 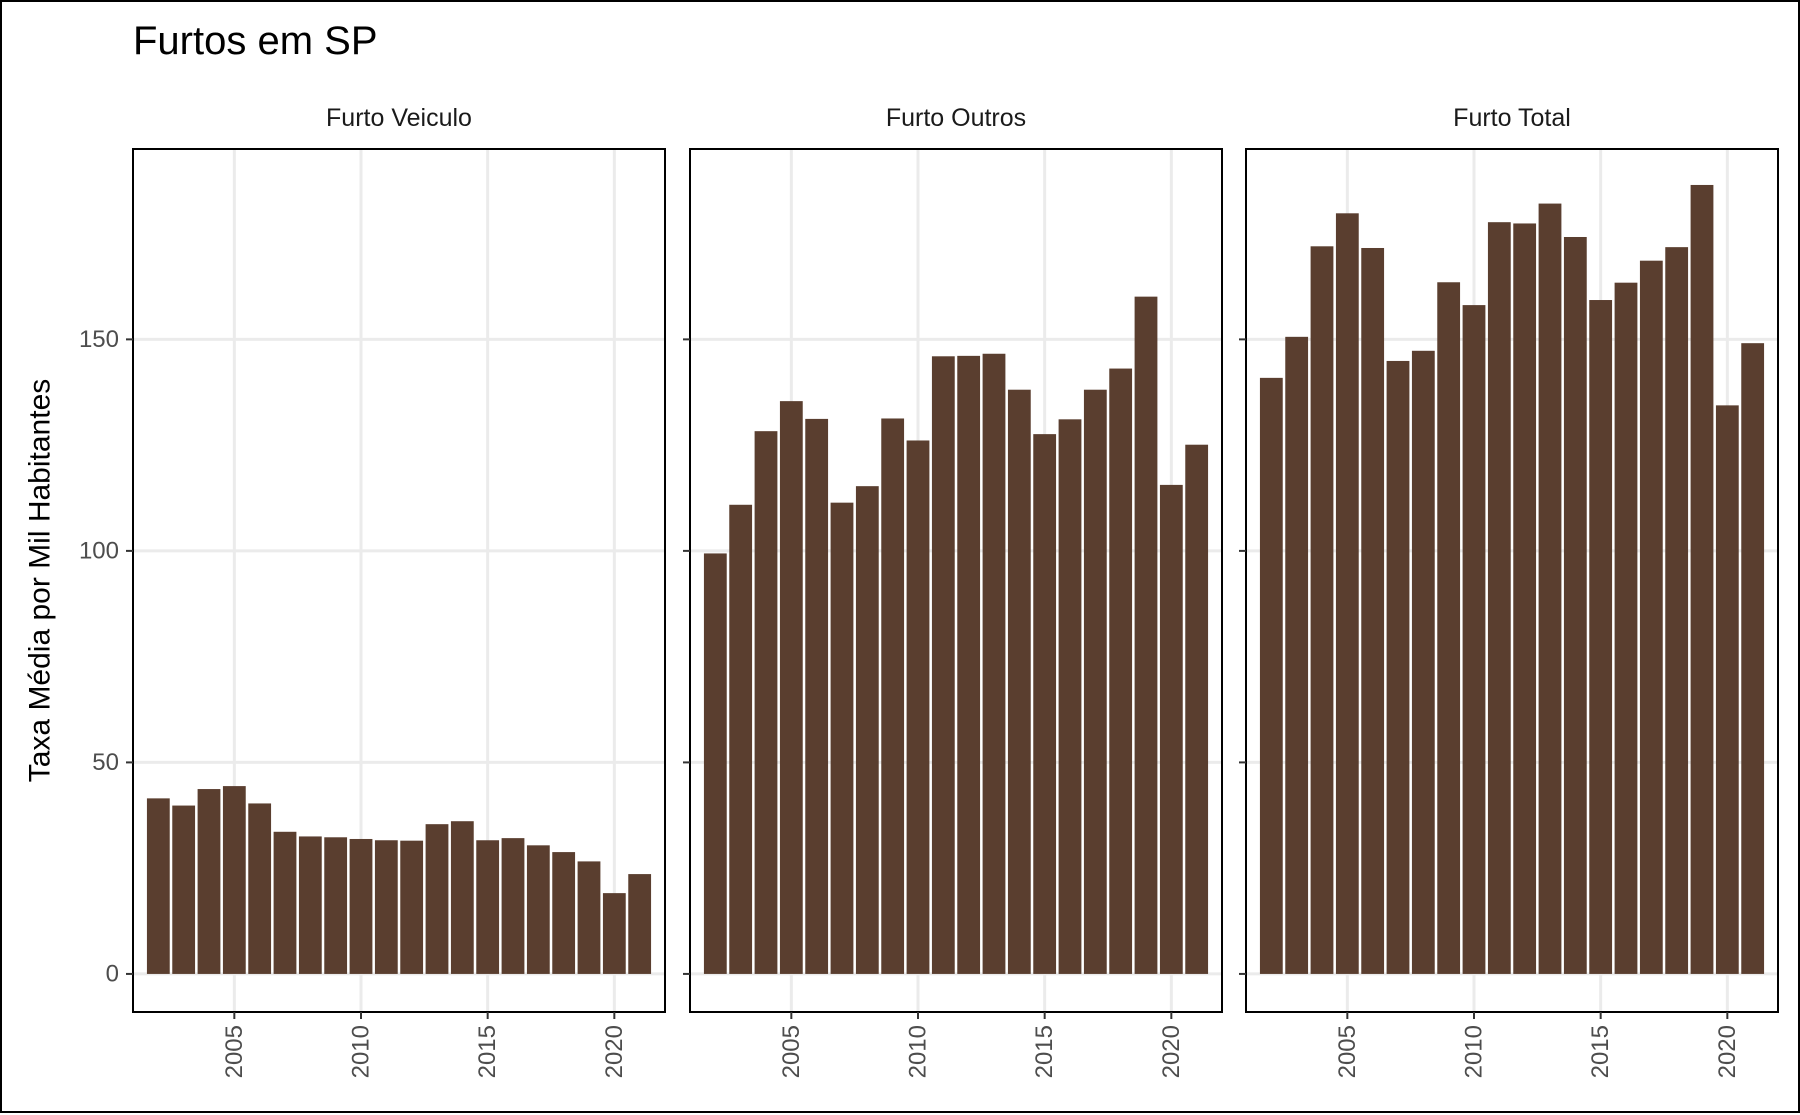 I want to click on y-axis-label: Taxa Média por Mil Habitantes, so click(x=40, y=581).